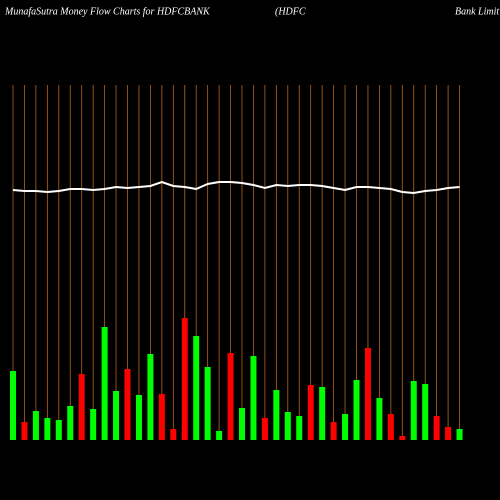 Image resolution: width=500 pixels, height=500 pixels. I want to click on money-flow-line, so click(236, 187).